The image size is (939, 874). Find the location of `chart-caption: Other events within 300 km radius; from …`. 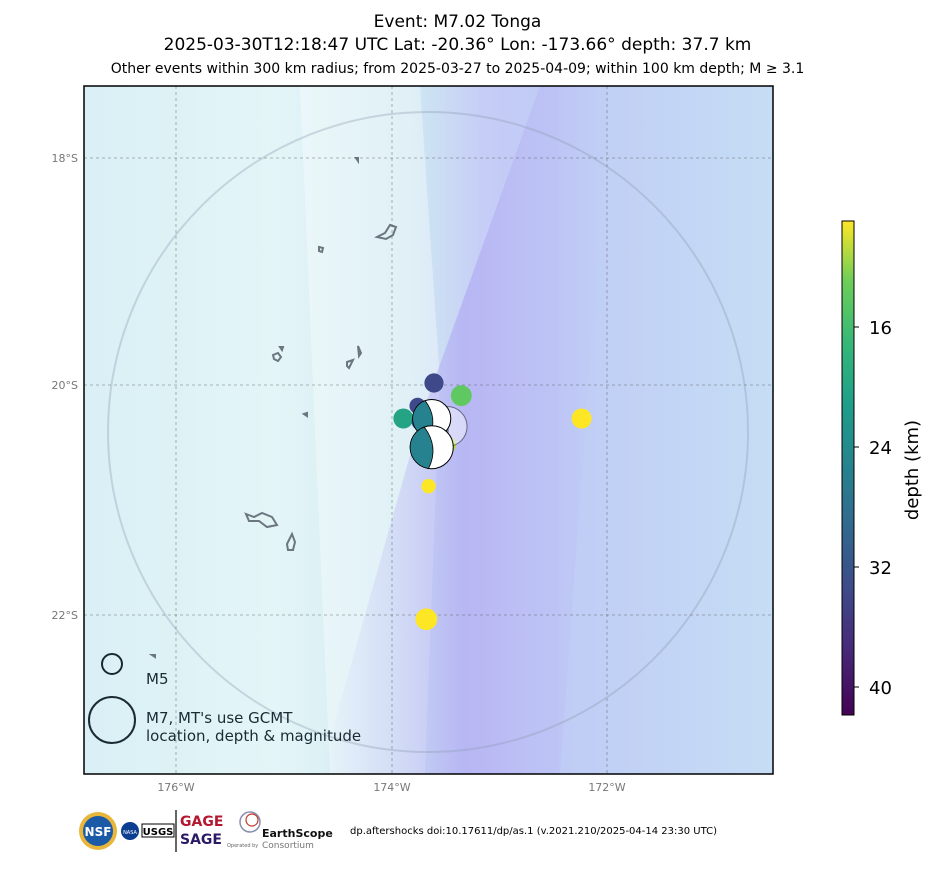

chart-caption: Other events within 300 km radius; from … is located at coordinates (457, 69).